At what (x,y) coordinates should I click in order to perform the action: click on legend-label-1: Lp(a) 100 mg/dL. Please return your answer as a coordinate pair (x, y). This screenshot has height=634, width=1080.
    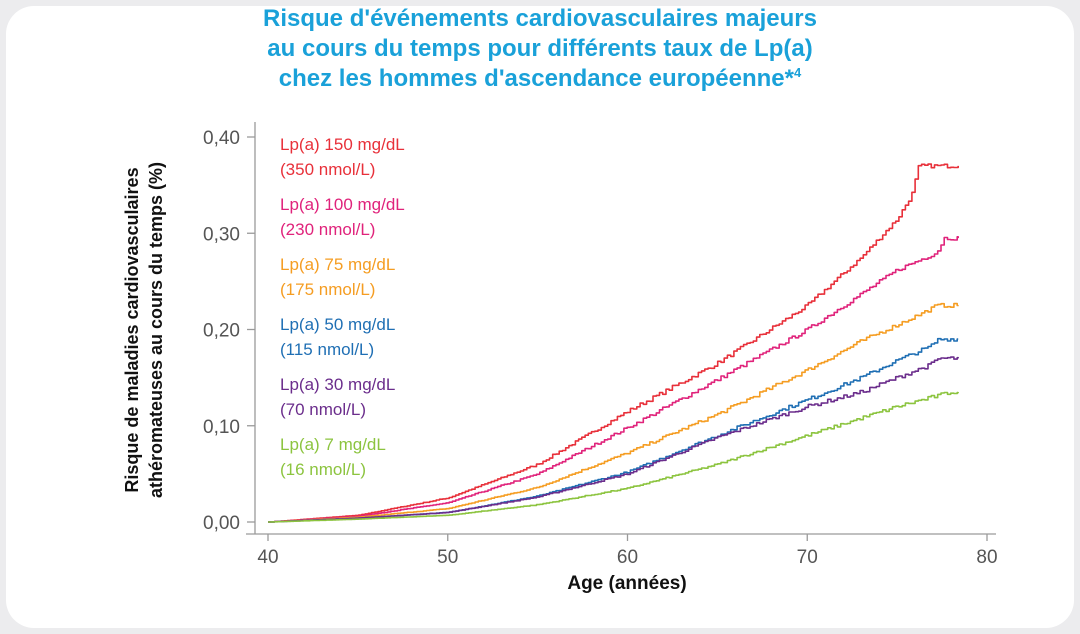
    Looking at the image, I should click on (342, 204).